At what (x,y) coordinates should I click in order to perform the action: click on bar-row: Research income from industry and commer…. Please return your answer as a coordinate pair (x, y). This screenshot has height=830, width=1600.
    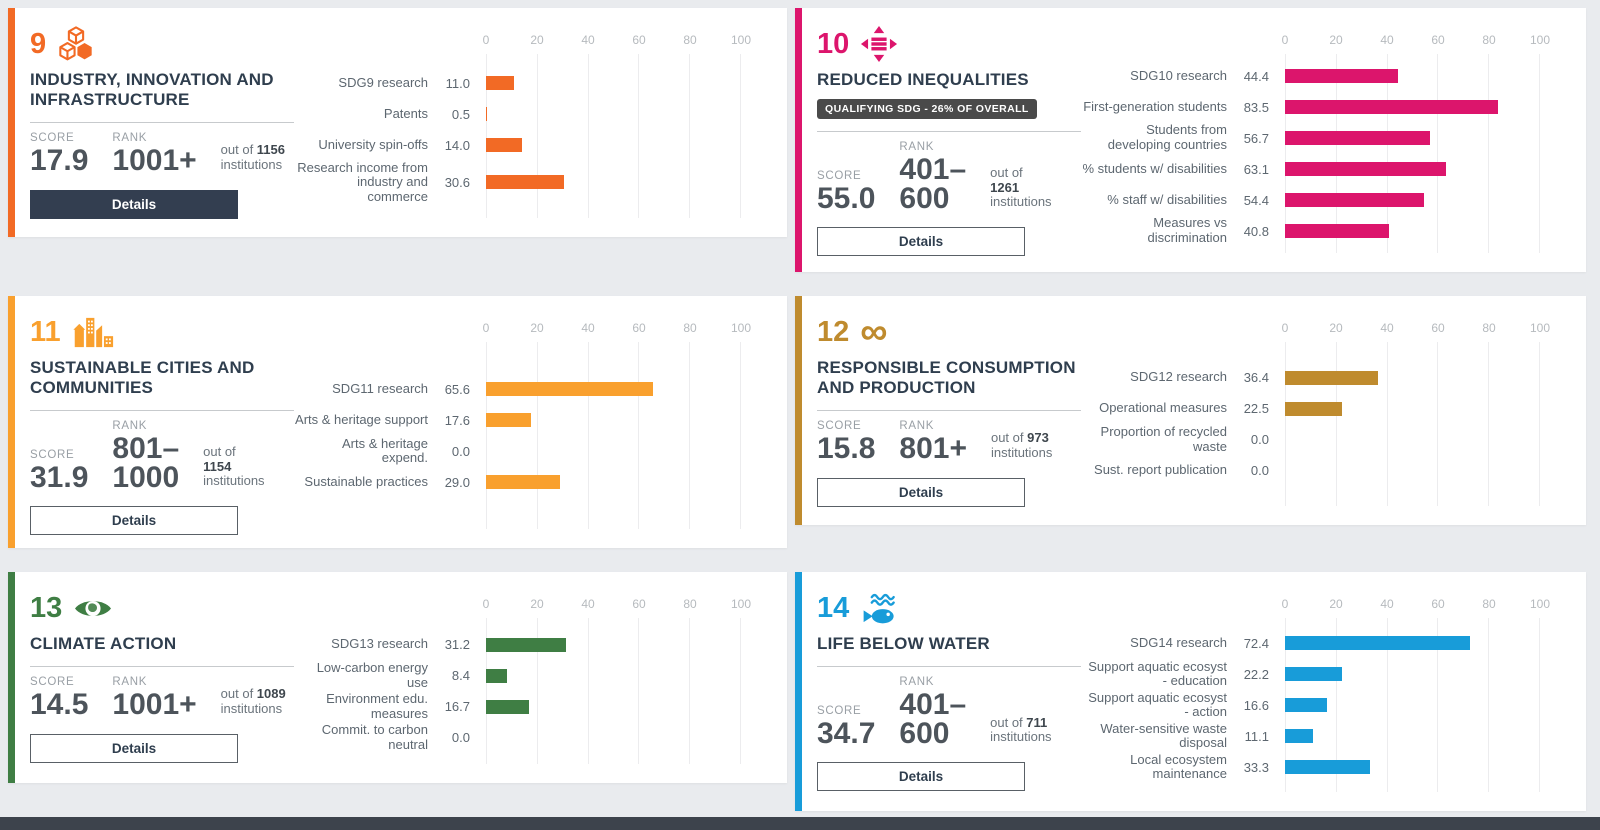
    Looking at the image, I should click on (532, 182).